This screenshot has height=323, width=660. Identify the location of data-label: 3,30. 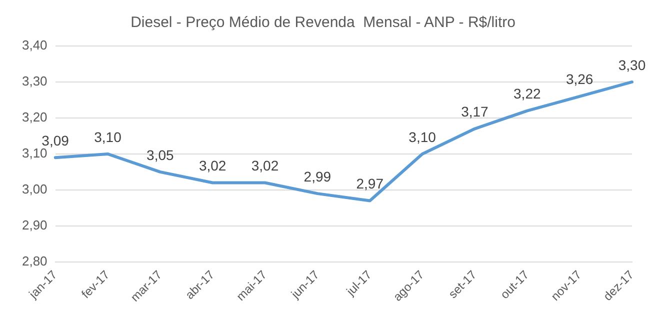
(632, 64).